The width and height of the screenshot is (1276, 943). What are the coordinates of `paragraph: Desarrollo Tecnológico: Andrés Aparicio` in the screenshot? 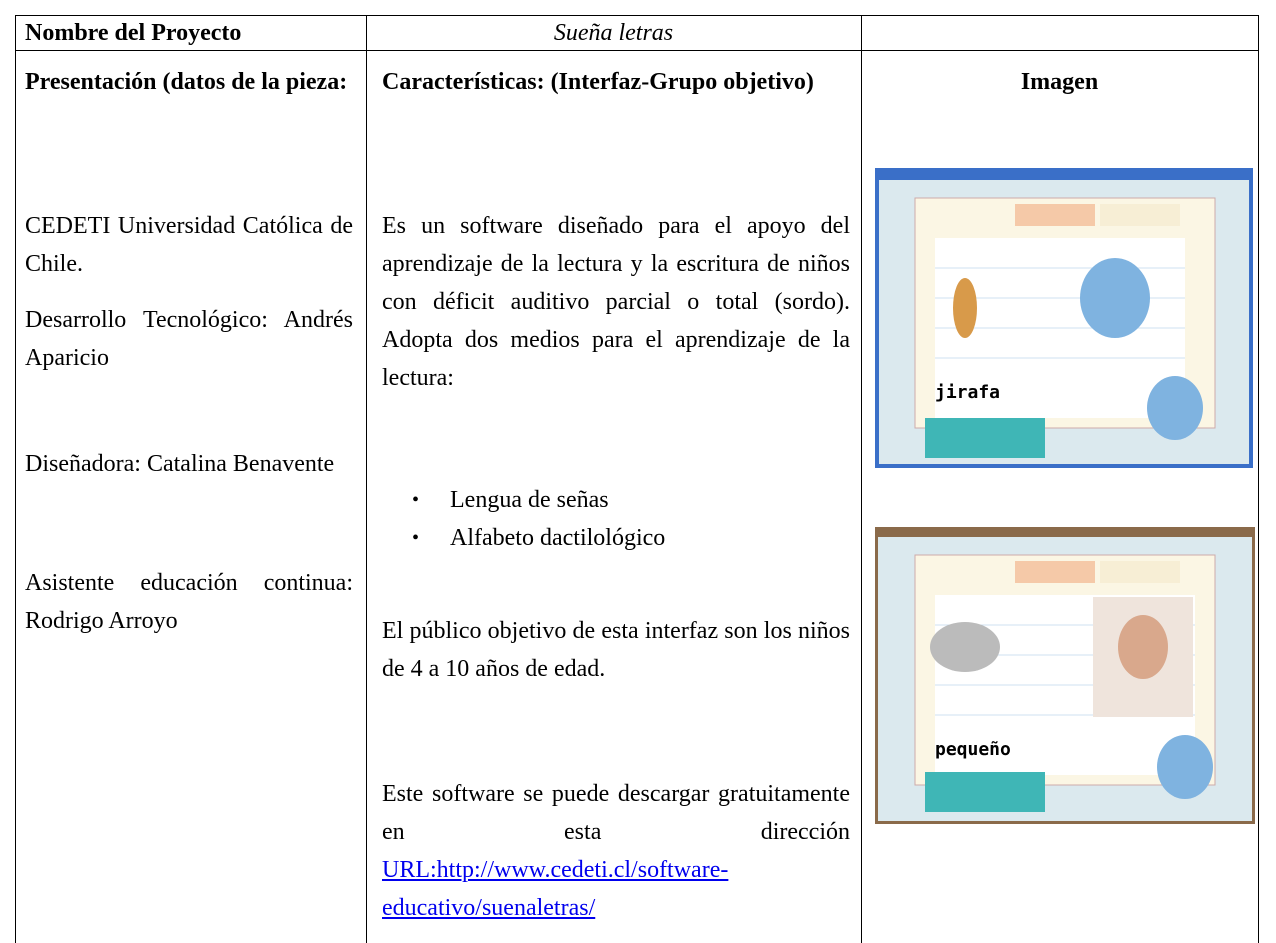 It's located at (189, 339).